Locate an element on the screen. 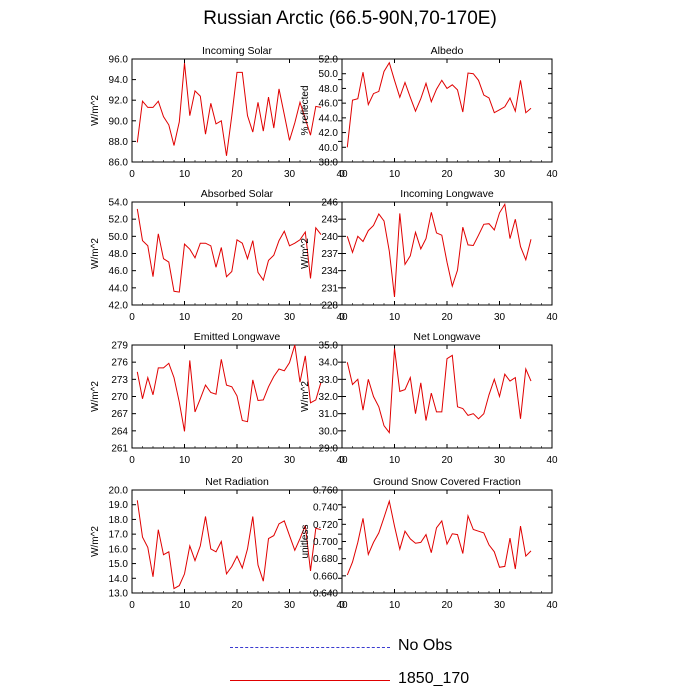 The image size is (700, 700). legend-swatch-dashed is located at coordinates (310, 647).